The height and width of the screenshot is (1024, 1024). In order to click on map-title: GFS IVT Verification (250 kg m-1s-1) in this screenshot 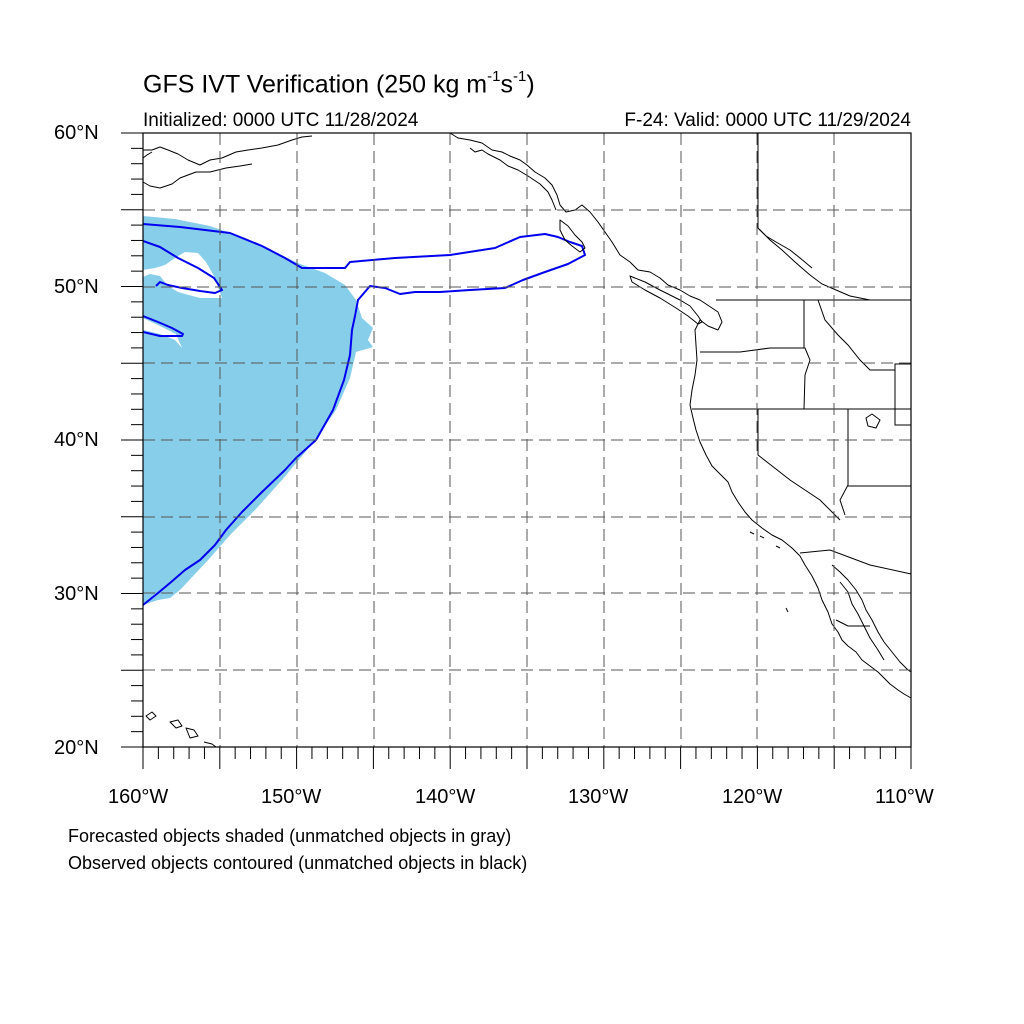, I will do `click(339, 83)`.